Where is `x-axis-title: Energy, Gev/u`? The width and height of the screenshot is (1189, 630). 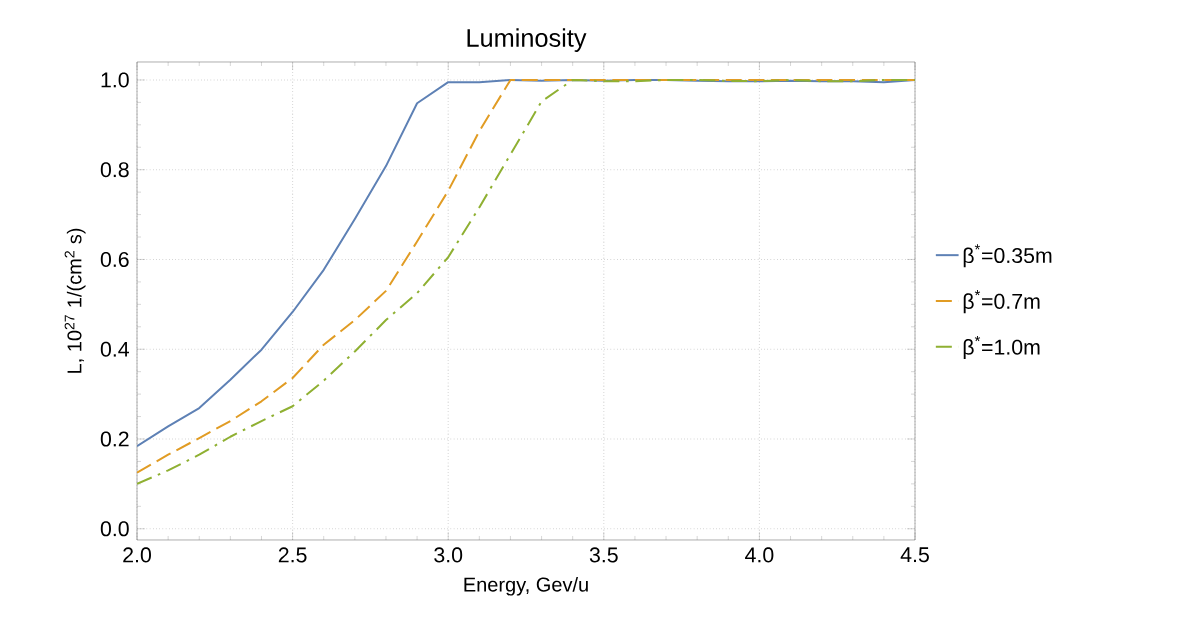 x-axis-title: Energy, Gev/u is located at coordinates (526, 586).